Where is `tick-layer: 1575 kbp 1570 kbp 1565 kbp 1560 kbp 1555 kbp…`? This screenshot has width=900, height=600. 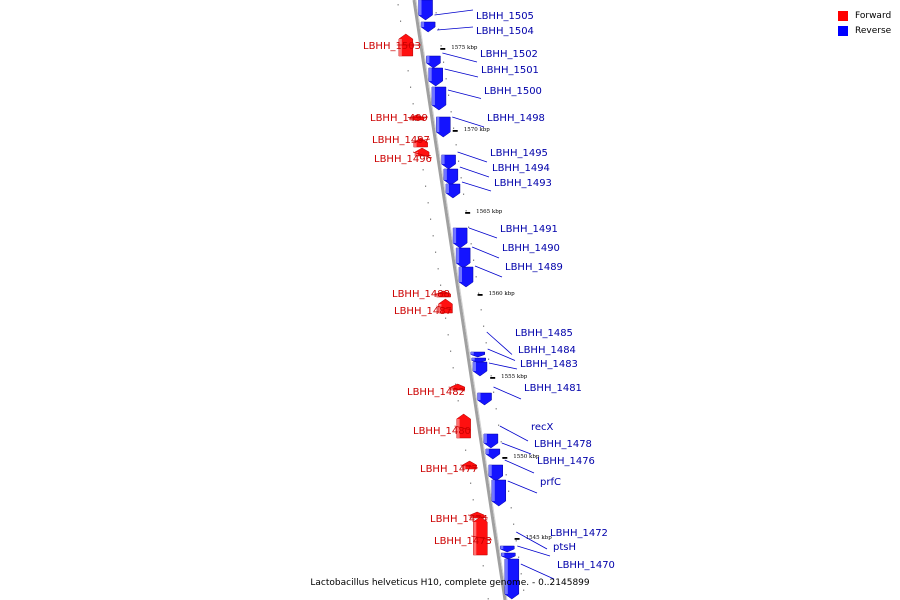
tick-layer: 1575 kbp 1570 kbp 1565 kbp 1560 kbp 1555 kbp… is located at coordinates (496, 293).